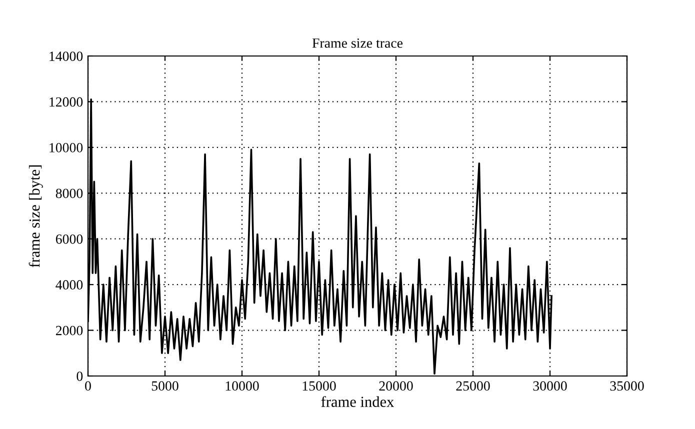 The height and width of the screenshot is (429, 695). I want to click on x-tick-label: 25000, so click(473, 386).